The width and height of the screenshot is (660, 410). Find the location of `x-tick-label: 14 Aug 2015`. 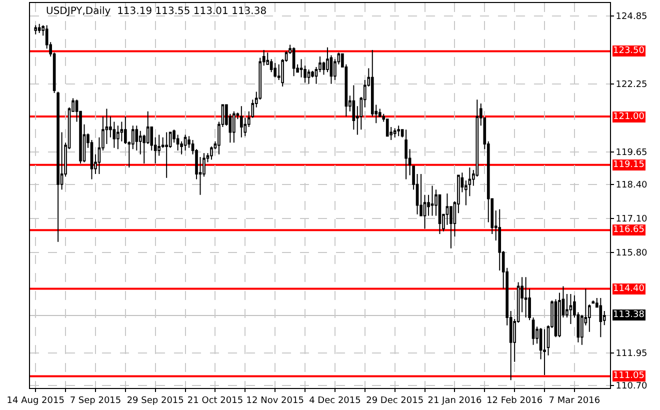

x-tick-label: 14 Aug 2015 is located at coordinates (35, 401).